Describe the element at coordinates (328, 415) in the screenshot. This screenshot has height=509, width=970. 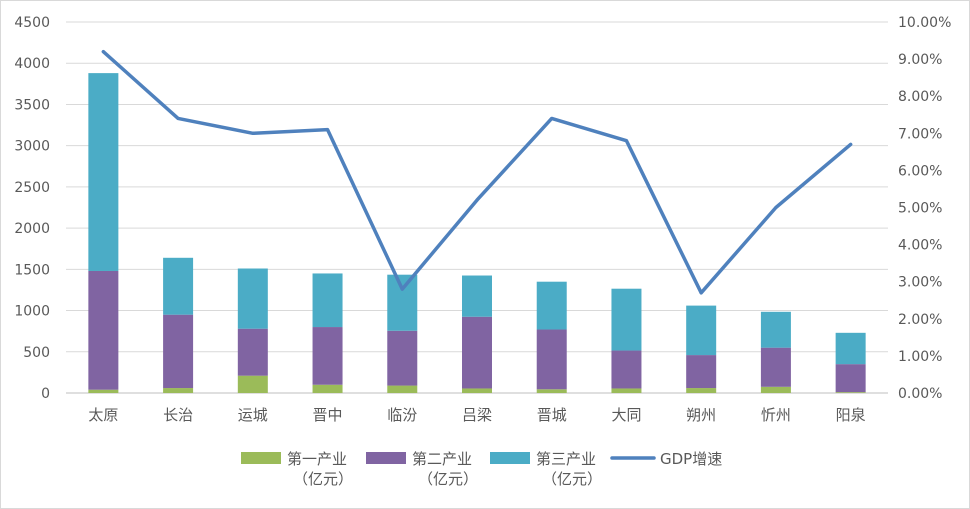
I see `x-tick-label: 晋中` at that location.